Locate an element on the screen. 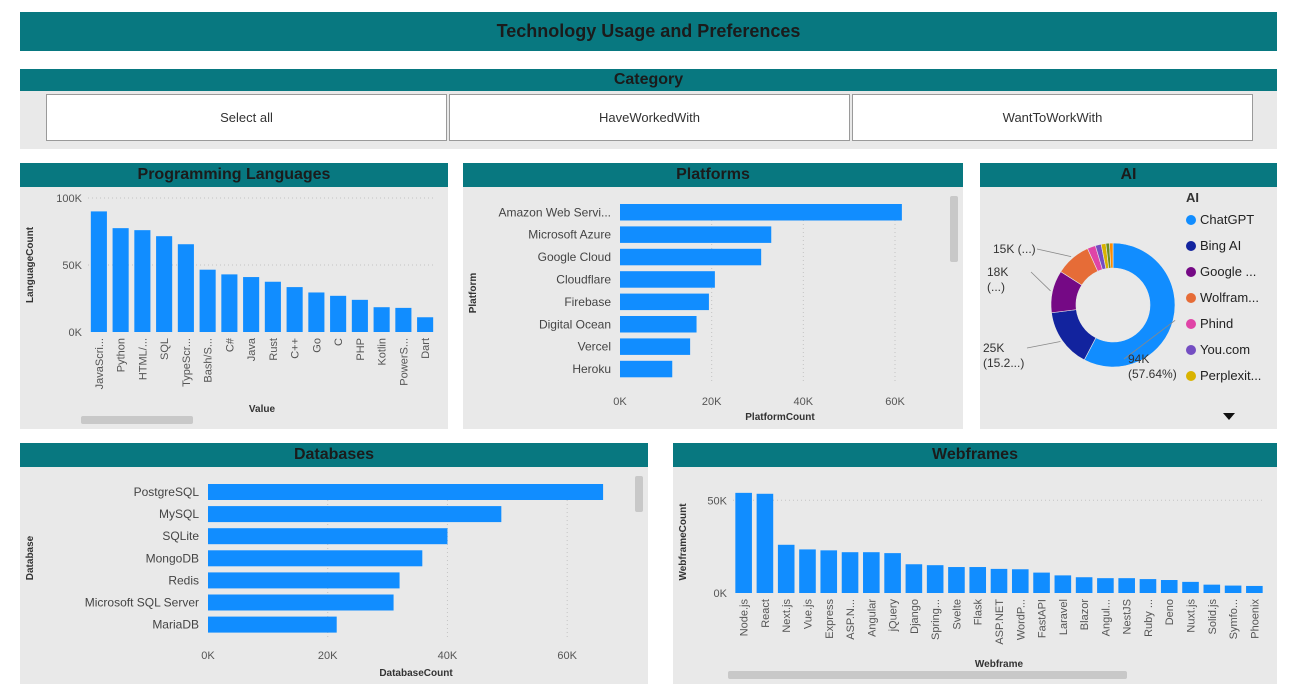  databases-scrollbar is located at coordinates (639, 494).